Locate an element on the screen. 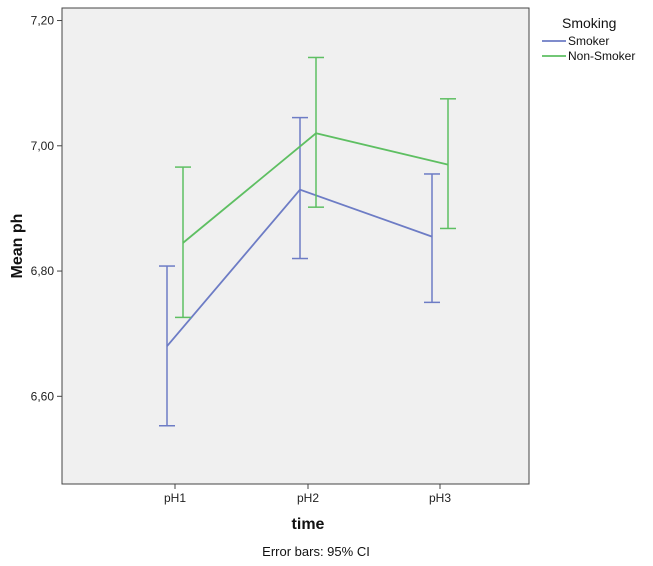 The width and height of the screenshot is (653, 566). y-axis: 6,60 6,80 7,00 7,20 is located at coordinates (46, 208).